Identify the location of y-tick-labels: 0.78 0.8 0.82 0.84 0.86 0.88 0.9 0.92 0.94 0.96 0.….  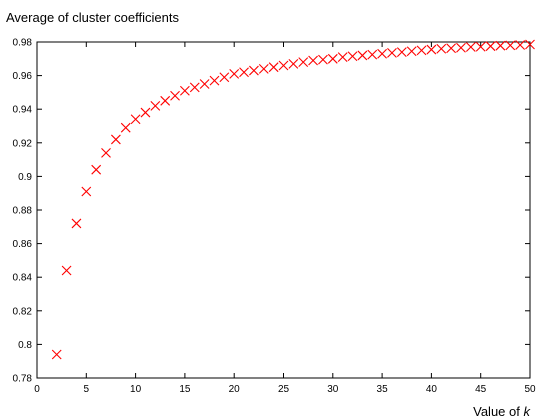
(23, 211).